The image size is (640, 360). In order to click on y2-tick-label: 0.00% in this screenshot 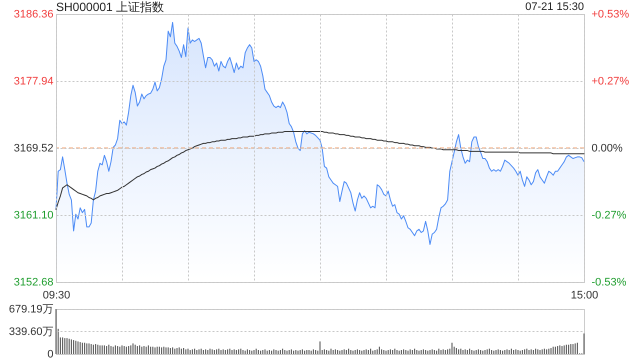, I will do `click(607, 148)`.